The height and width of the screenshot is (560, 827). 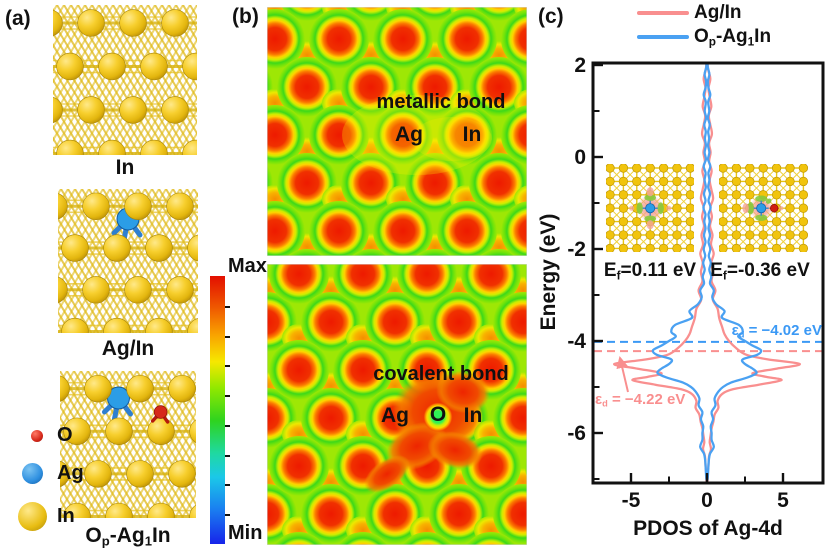 What do you see at coordinates (640, 400) in the screenshot?
I see `d-band-center-annotation-pink: εd = −4.22 eV` at bounding box center [640, 400].